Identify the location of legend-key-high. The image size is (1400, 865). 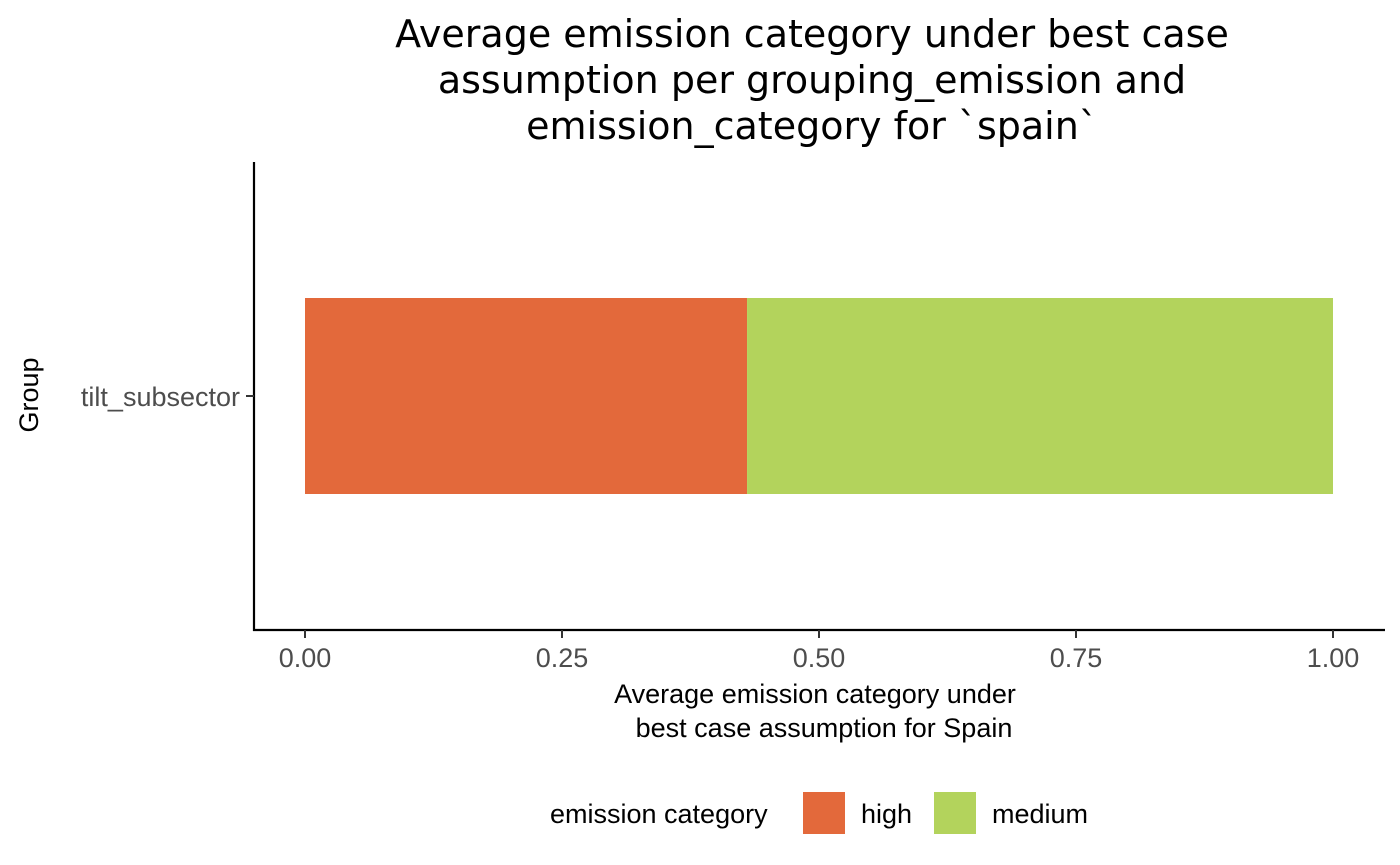
(824, 813).